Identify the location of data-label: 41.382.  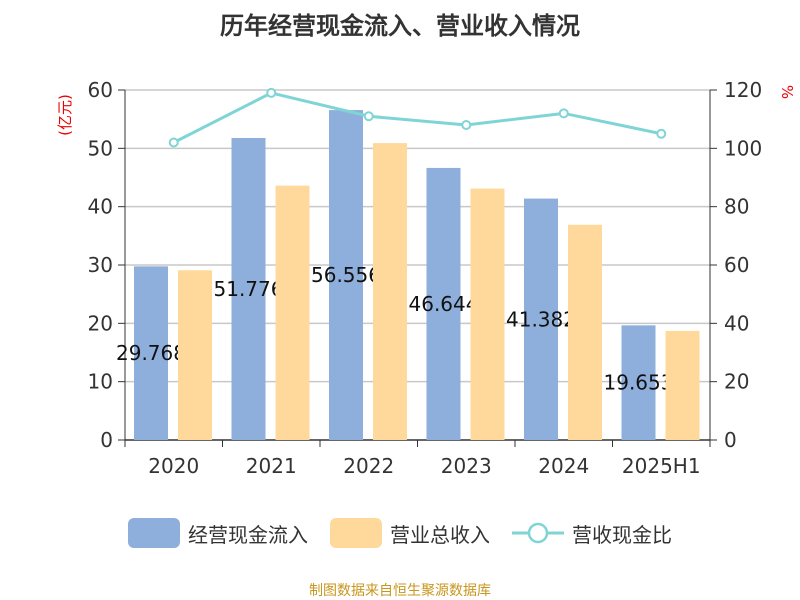
(541, 319).